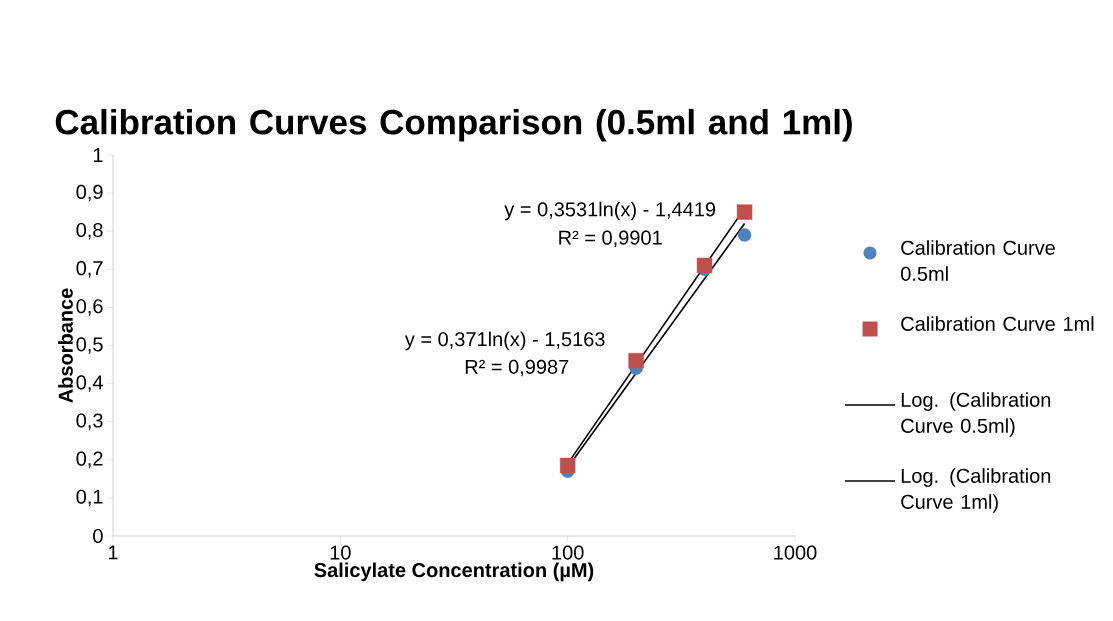 This screenshot has width=1113, height=621. I want to click on annotation: R² = 0,9987, so click(517, 368).